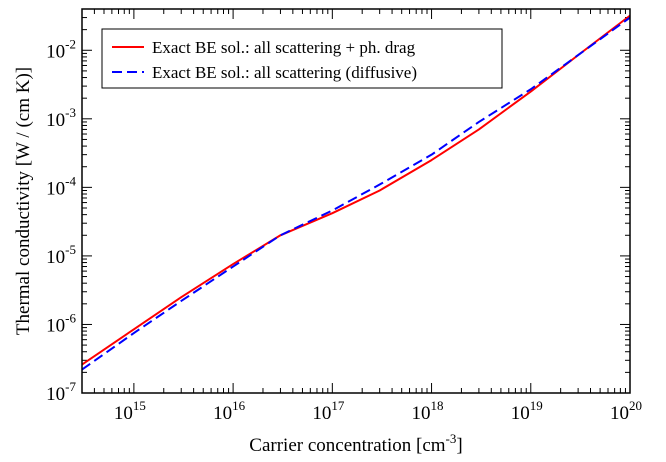  Describe the element at coordinates (635, 405) in the screenshot. I see `x-tick-exp: 20` at that location.